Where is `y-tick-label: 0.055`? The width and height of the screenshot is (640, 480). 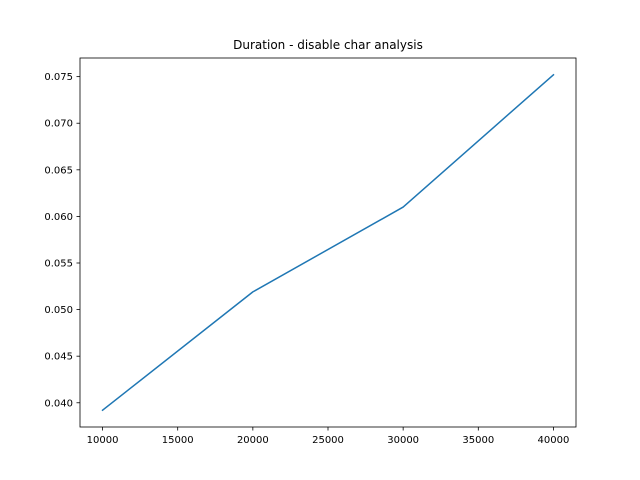 y-tick-label: 0.055 is located at coordinates (58, 264).